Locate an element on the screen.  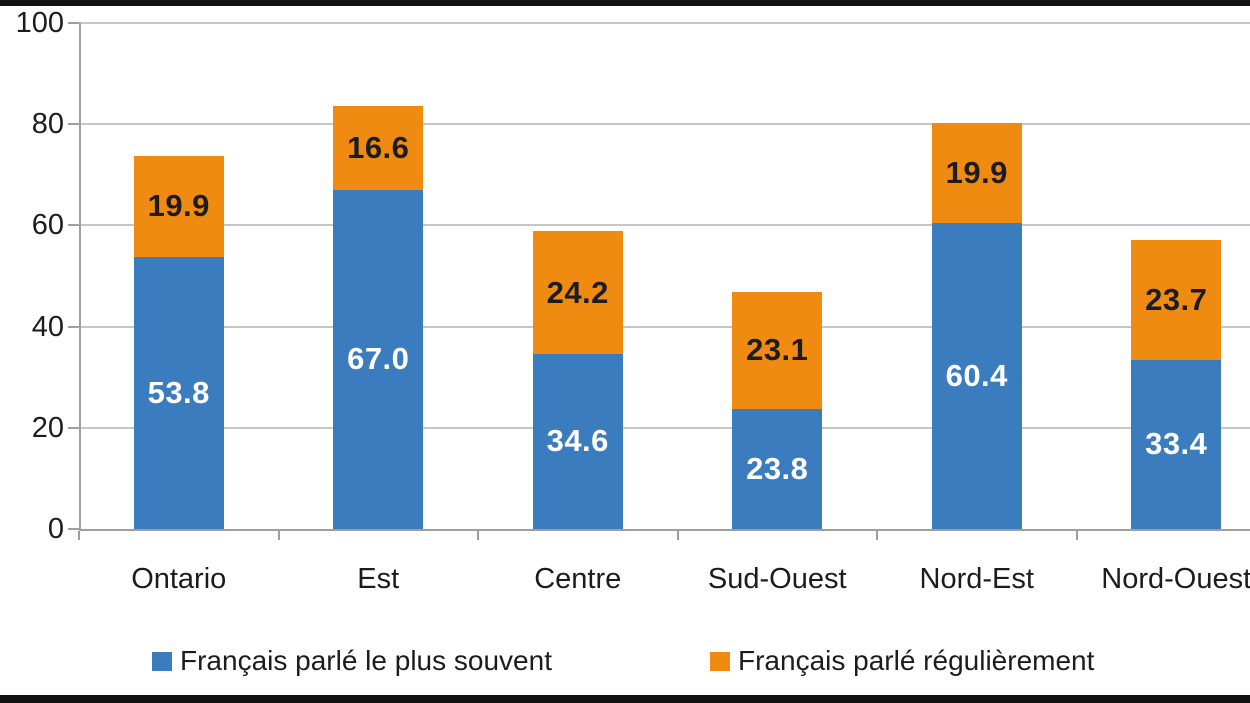
bar-value-label: 23.1 is located at coordinates (777, 350).